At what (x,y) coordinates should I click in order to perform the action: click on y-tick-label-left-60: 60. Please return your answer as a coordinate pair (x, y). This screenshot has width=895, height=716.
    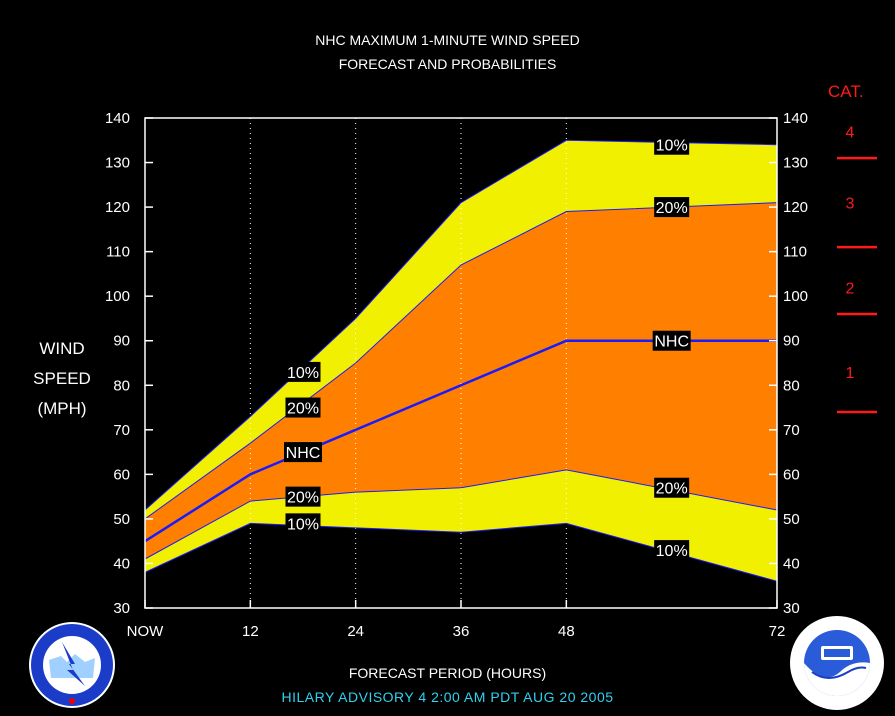
    Looking at the image, I should click on (121, 474).